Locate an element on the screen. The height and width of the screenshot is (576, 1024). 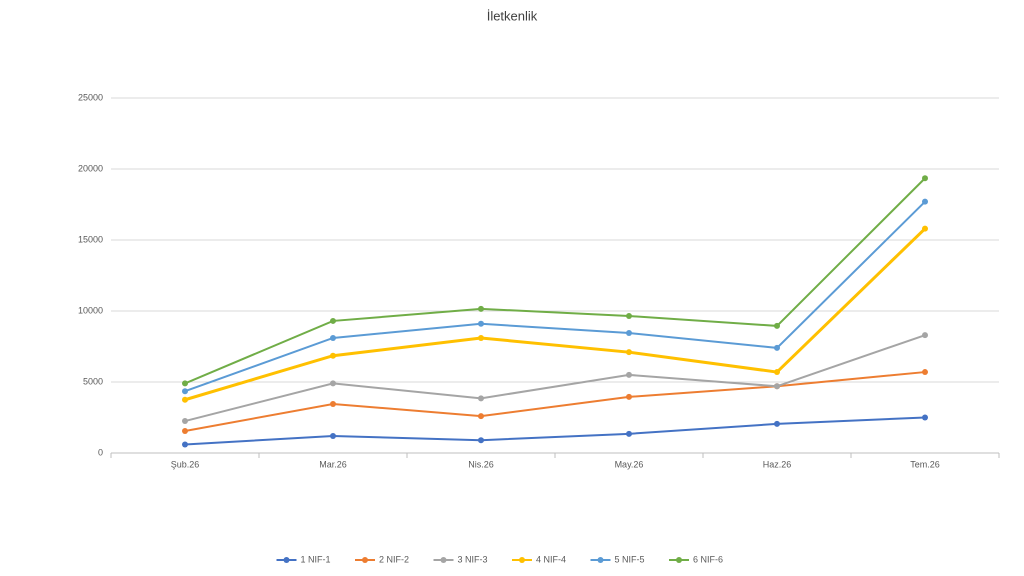
legend-label: 5 NIF-5 is located at coordinates (630, 559).